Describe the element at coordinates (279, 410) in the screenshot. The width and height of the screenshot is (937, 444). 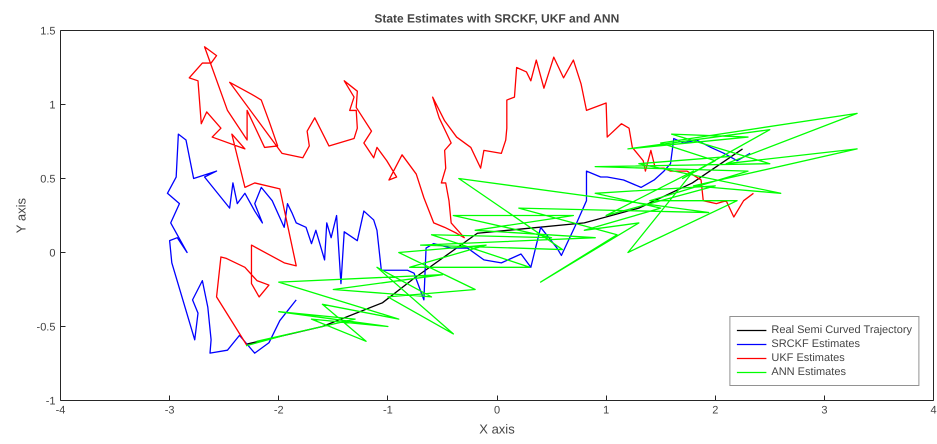
I see `x-tick-label: -2` at that location.